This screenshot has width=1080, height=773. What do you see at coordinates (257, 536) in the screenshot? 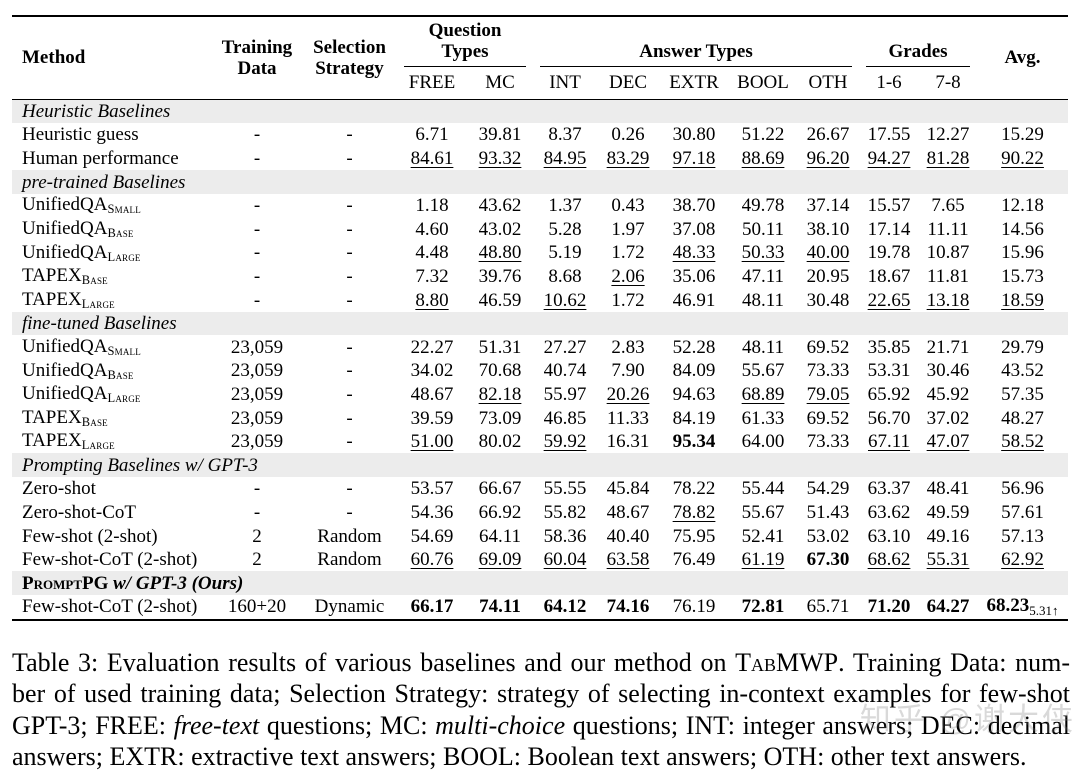
I see `training-data-cell: 2` at bounding box center [257, 536].